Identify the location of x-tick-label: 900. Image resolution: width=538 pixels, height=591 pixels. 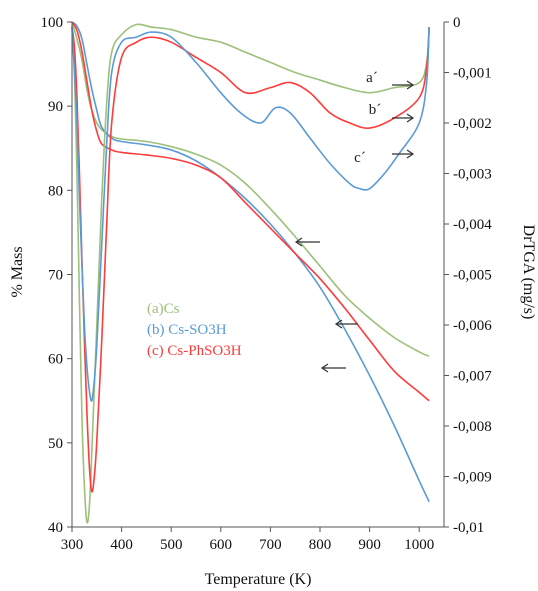
(369, 545).